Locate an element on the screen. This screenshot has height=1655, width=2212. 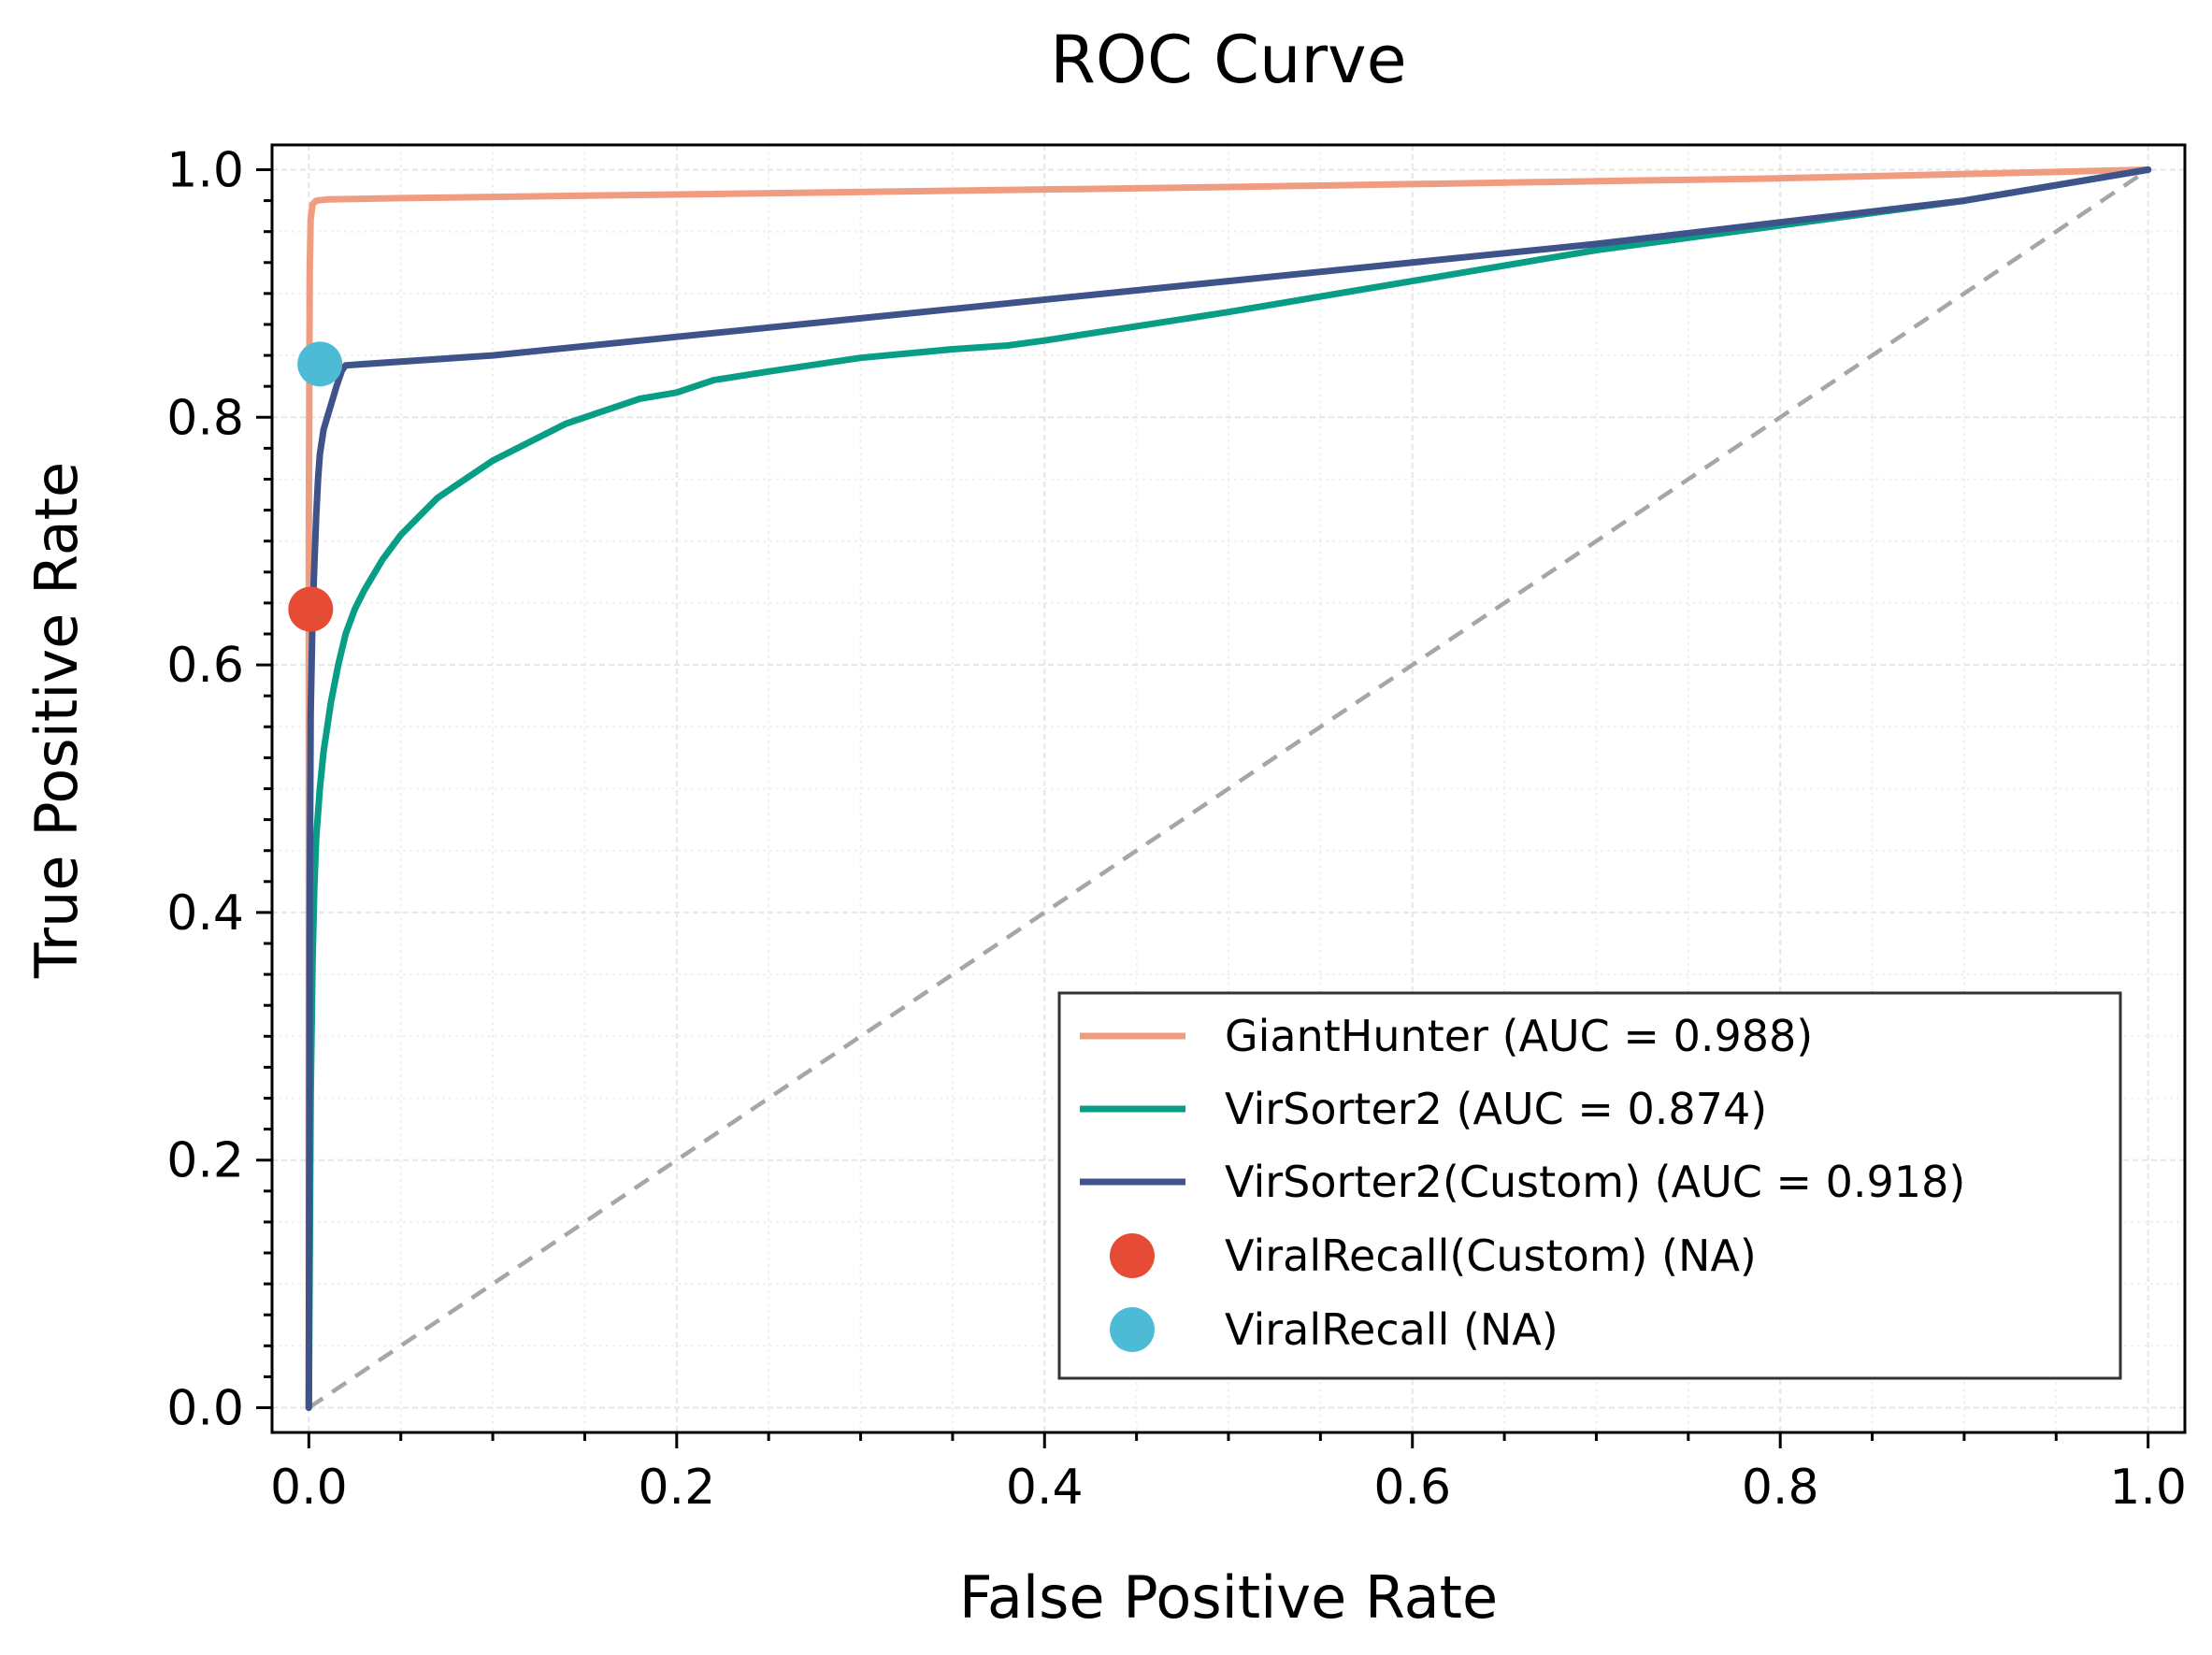
chart-title: ROC Curve is located at coordinates (1228, 60).